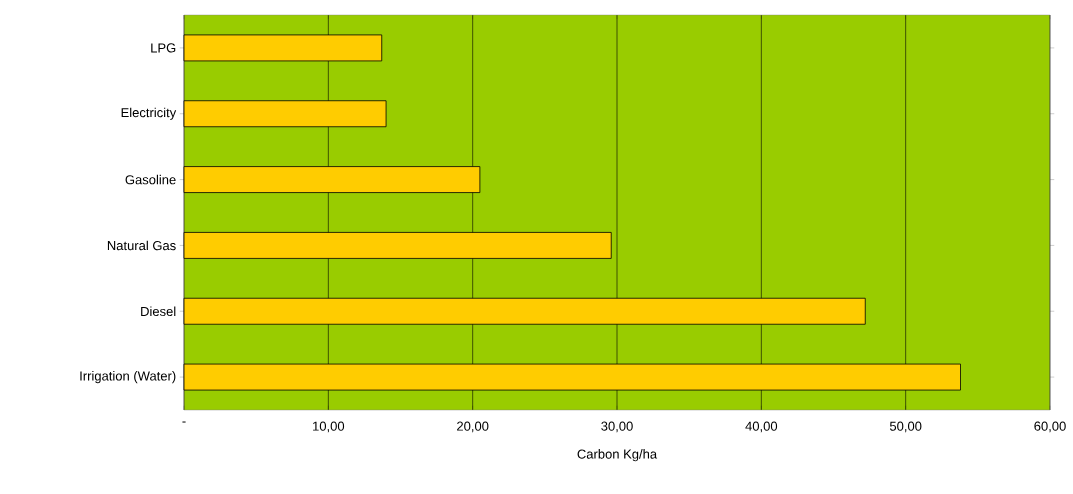 This screenshot has height=494, width=1073. I want to click on x-tick-label: 40,00, so click(761, 427).